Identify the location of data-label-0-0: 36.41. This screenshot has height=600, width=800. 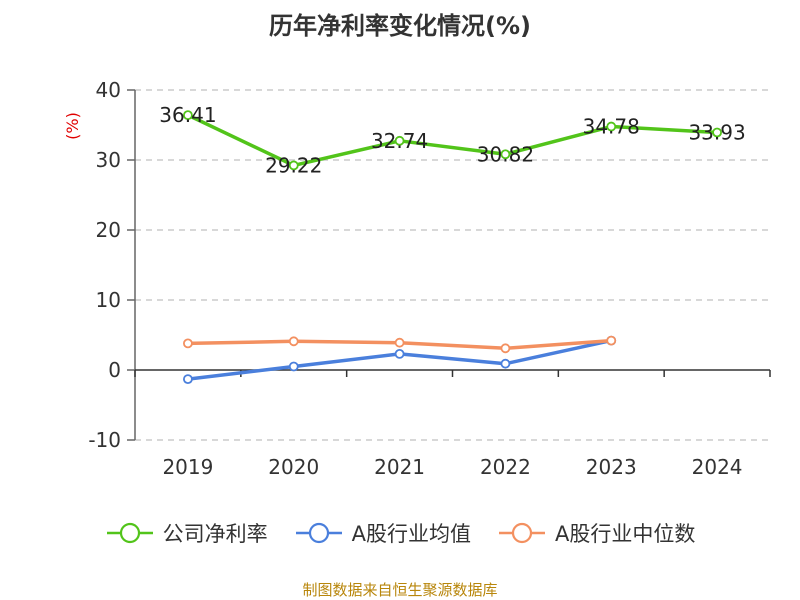
(187, 115).